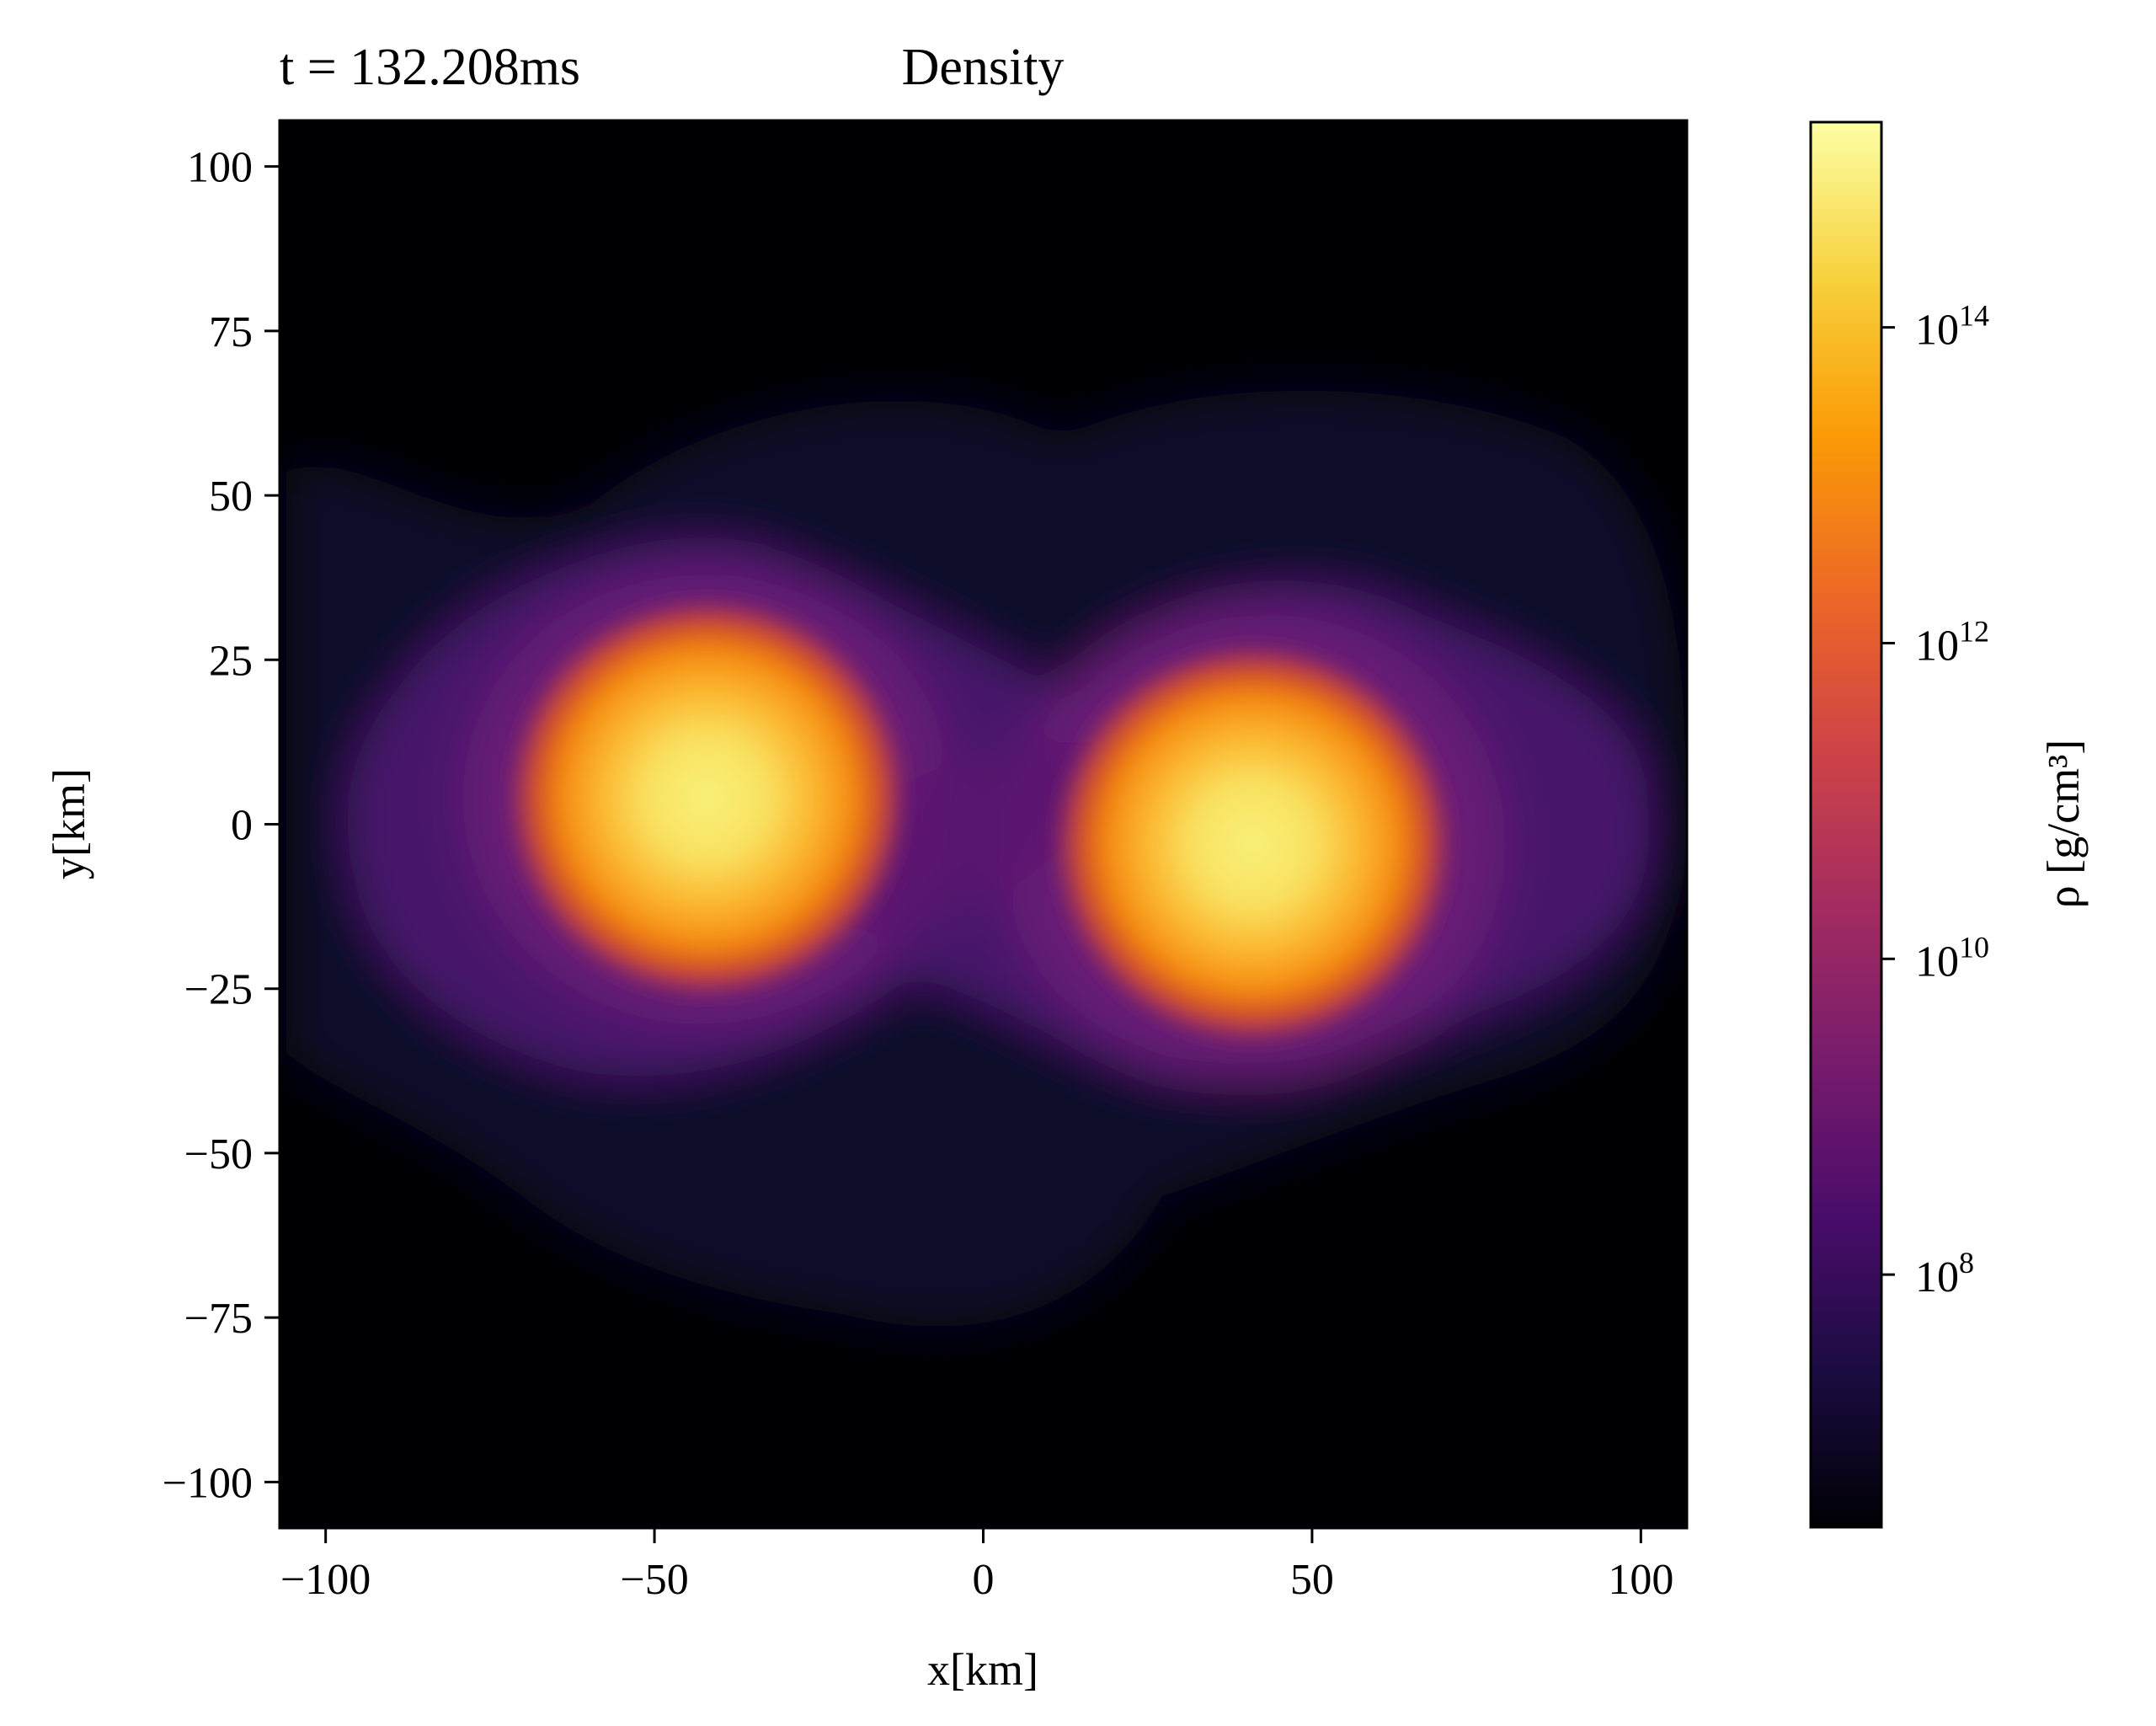 This screenshot has height=1726, width=2156. I want to click on core-right, so click(1252, 844).